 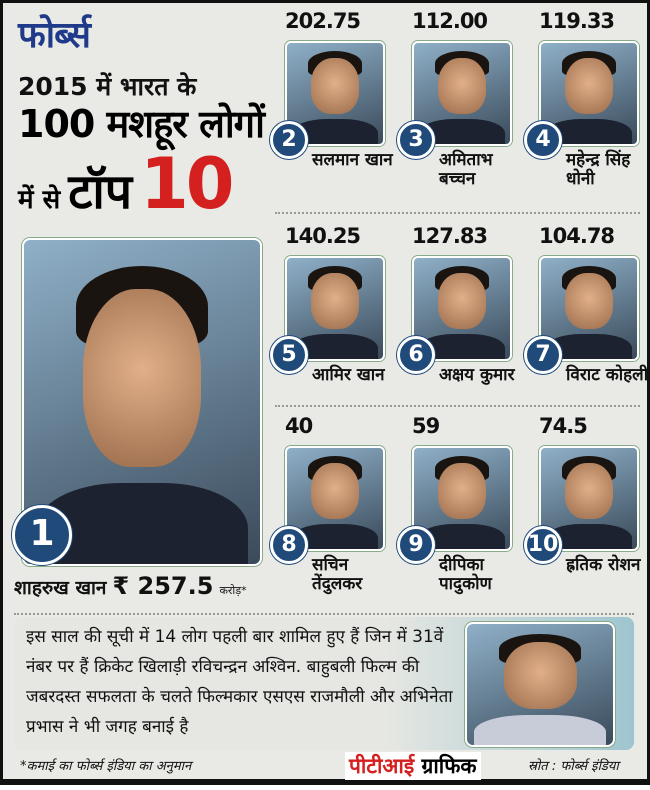 What do you see at coordinates (60, 588) in the screenshot?
I see `rank1-name: शाहरुख खान` at bounding box center [60, 588].